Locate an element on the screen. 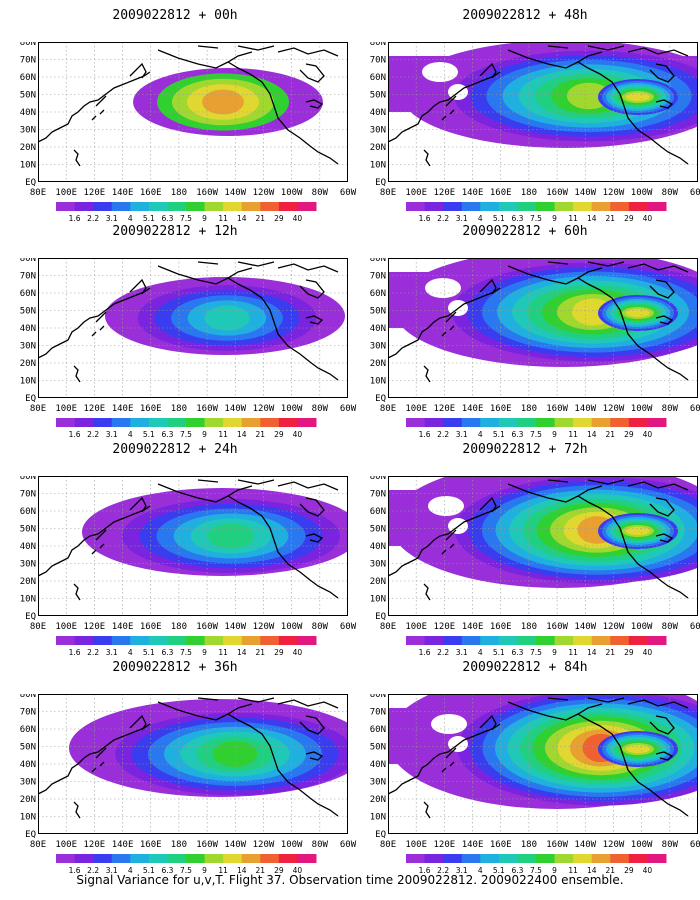  lat-tick-label: 20N is located at coordinates (28, 582).